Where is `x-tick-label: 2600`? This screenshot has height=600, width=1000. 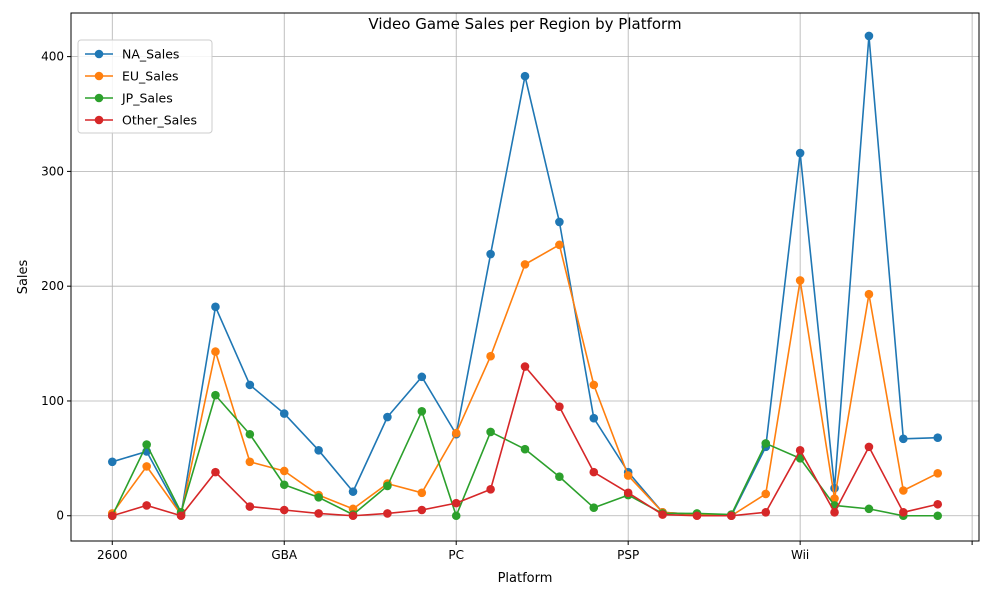 x-tick-label: 2600 is located at coordinates (112, 555).